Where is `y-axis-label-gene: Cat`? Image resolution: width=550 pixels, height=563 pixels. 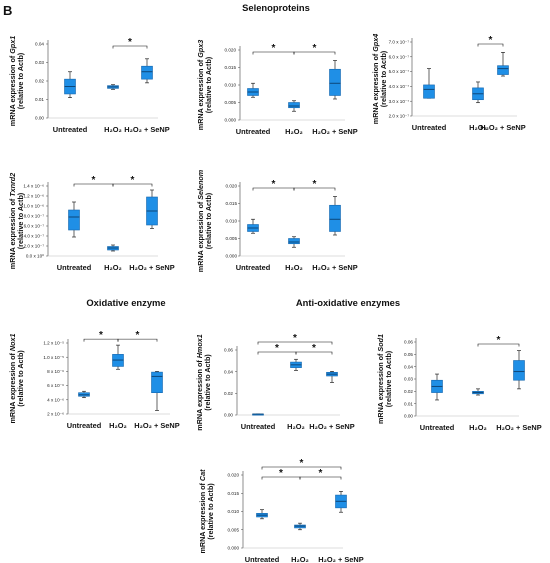
y-axis-label-gene: Cat is located at coordinates (202, 475).